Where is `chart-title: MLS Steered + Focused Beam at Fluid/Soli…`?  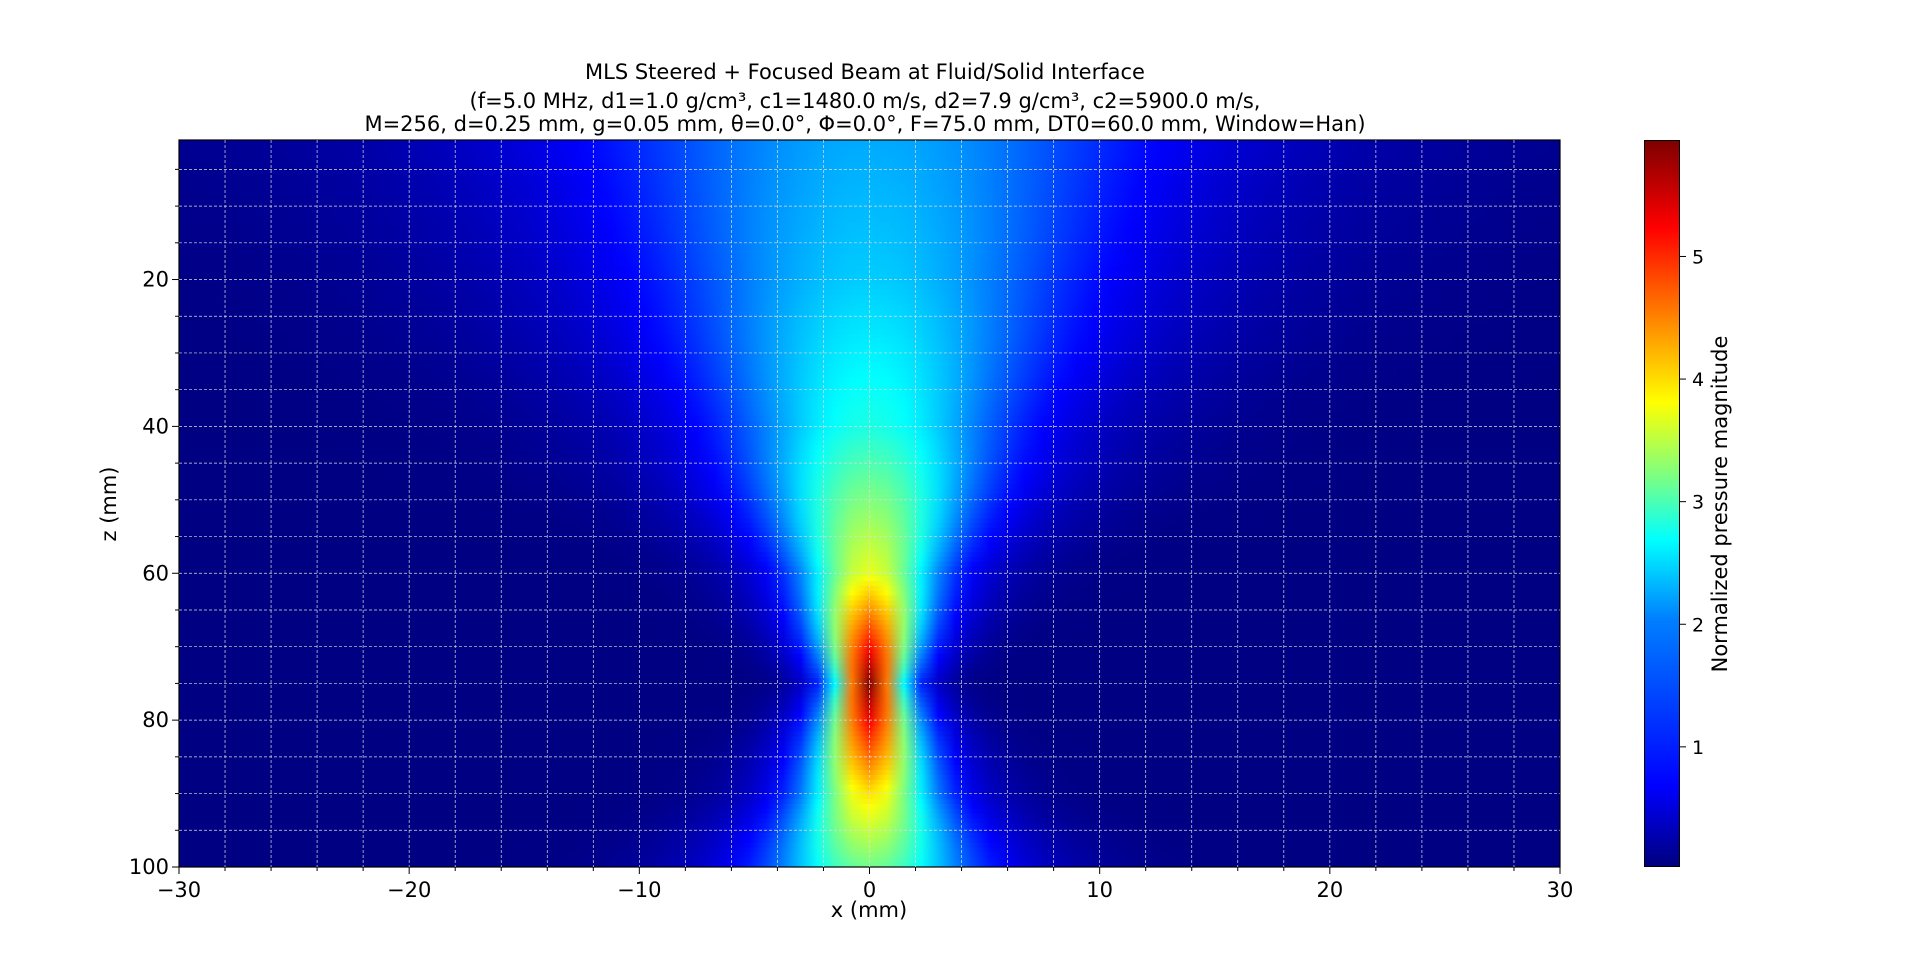
chart-title: MLS Steered + Focused Beam at Fluid/Soli… is located at coordinates (865, 72).